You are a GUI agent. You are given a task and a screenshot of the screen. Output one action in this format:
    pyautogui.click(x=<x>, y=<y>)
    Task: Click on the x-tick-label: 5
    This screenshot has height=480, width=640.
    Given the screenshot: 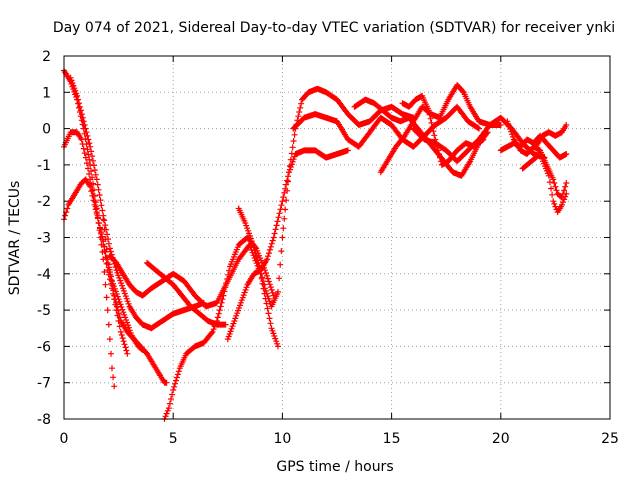 What is the action you would take?
    pyautogui.click(x=173, y=439)
    